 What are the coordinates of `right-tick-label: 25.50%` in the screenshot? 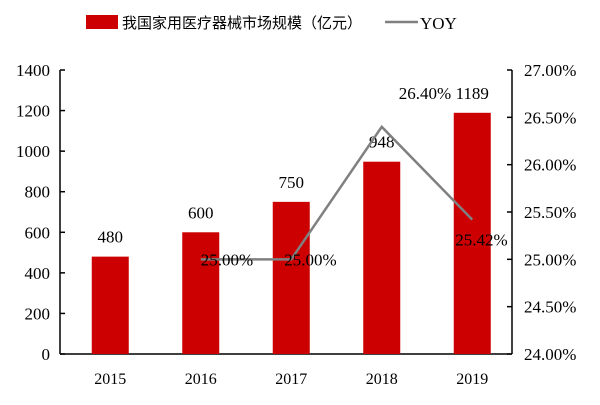 It's located at (550, 212).